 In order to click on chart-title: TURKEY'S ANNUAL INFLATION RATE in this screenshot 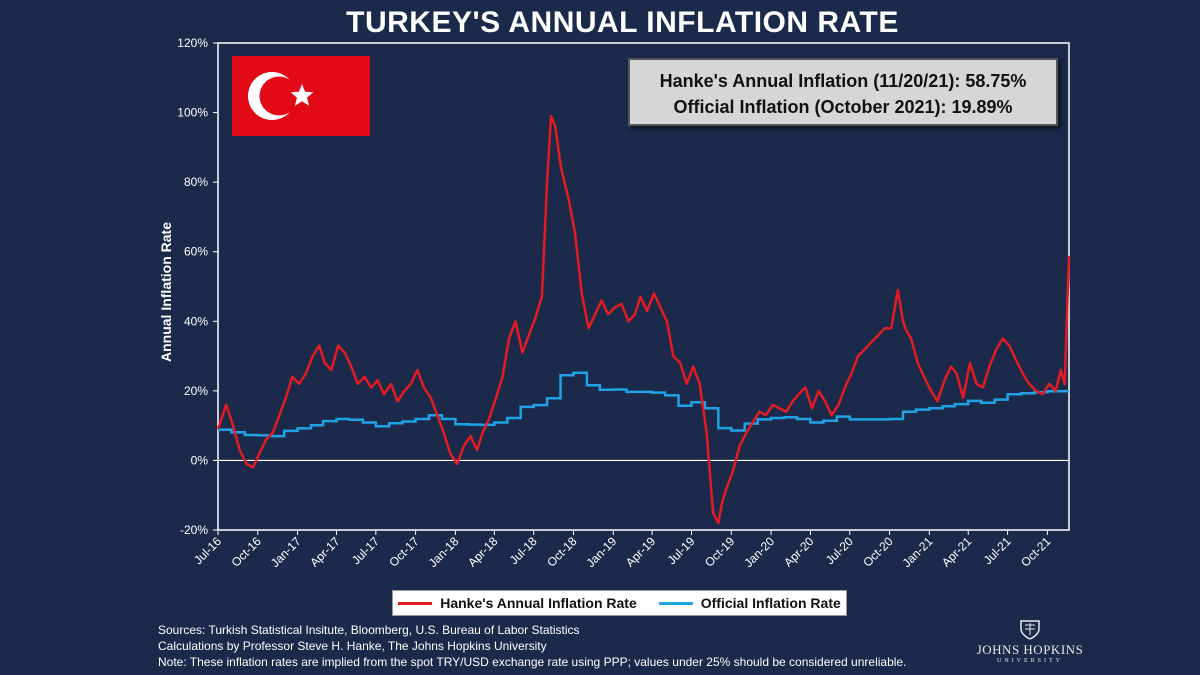, I will do `click(622, 22)`.